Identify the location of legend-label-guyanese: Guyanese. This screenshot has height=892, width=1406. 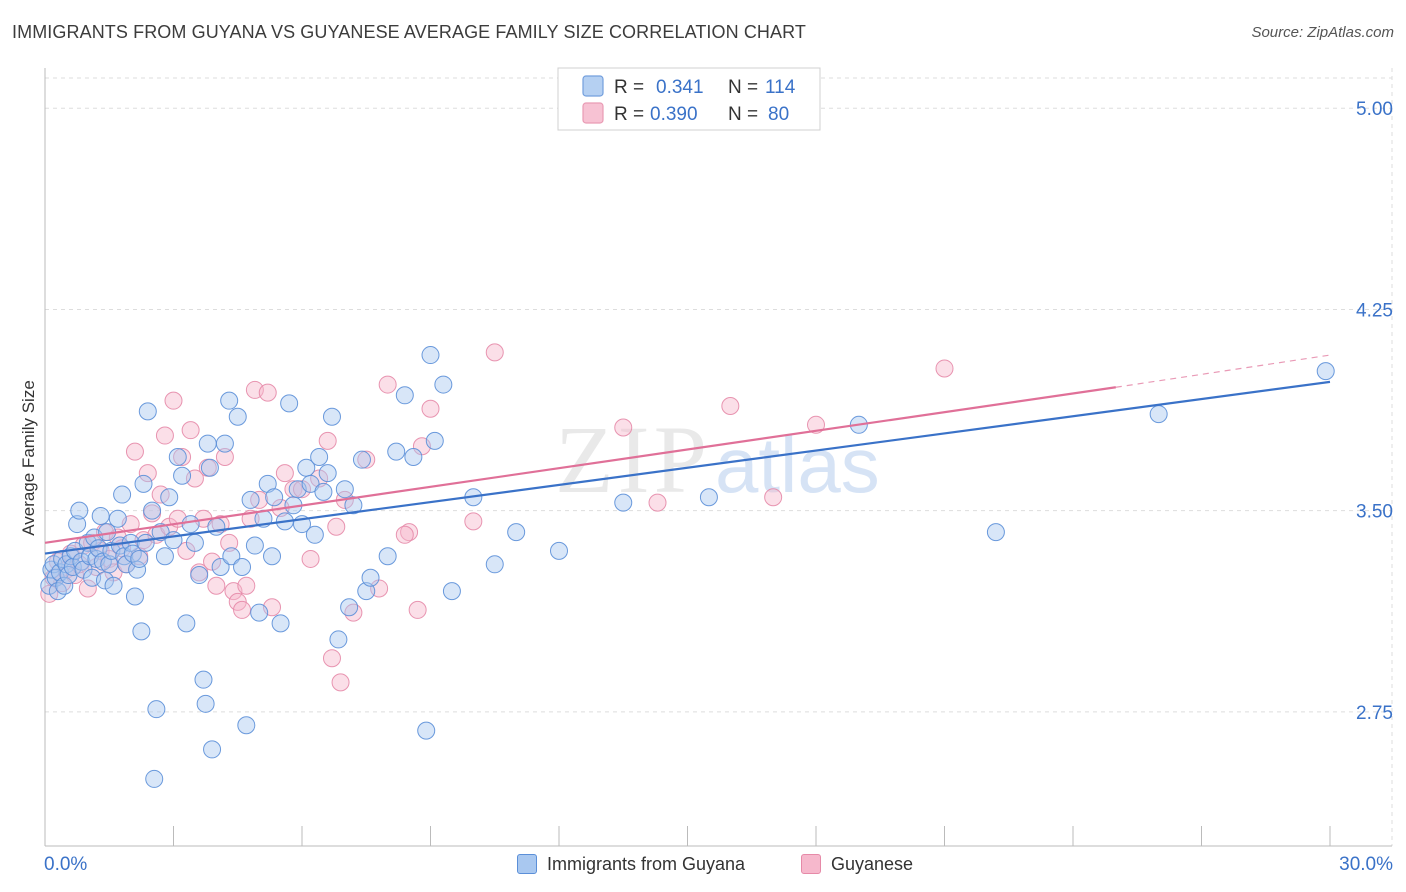
(872, 863).